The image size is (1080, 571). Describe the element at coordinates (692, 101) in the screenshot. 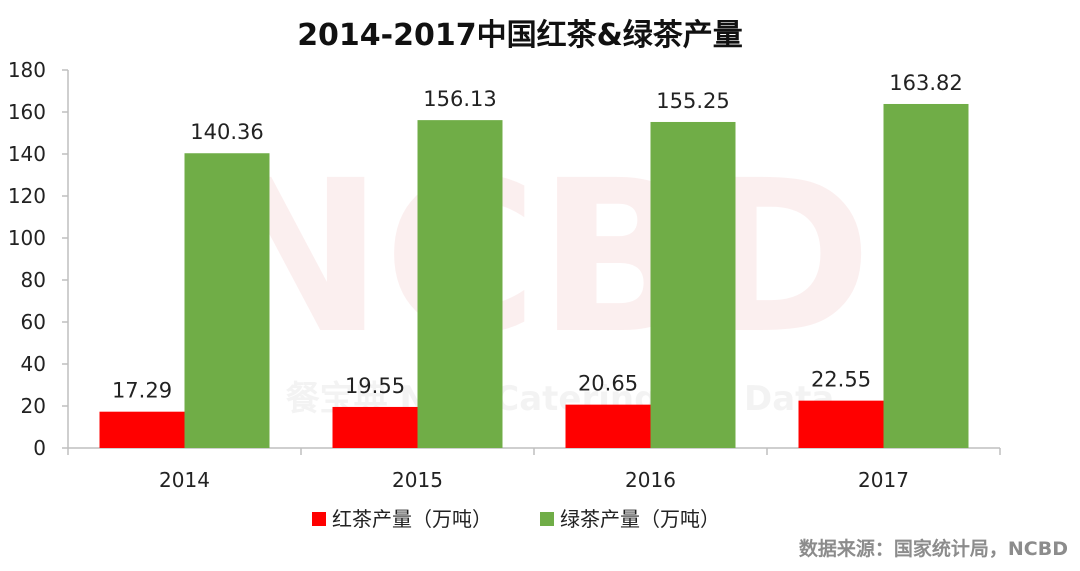

I see `data-label: 155.25` at that location.